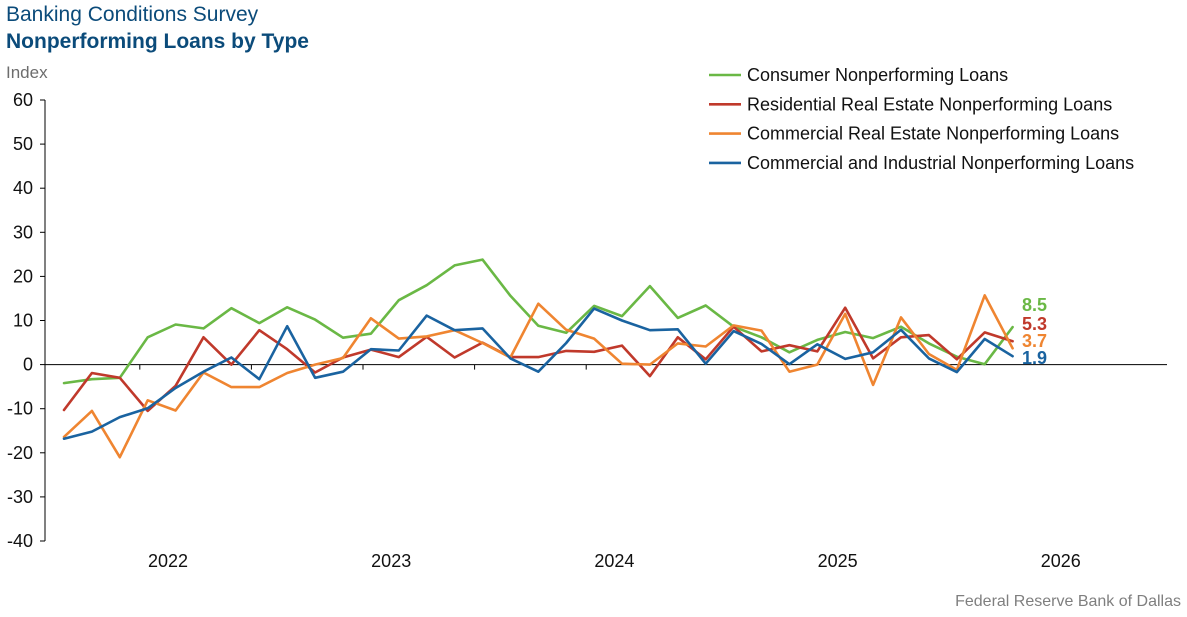  I want to click on y-tick-label: -20, so click(20, 453).